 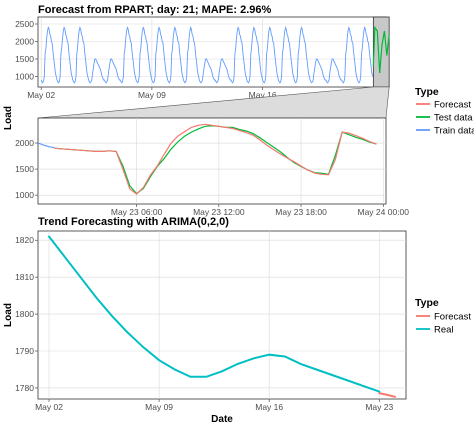 I want to click on bottom-legend: Type Forecast Real, so click(x=443, y=316).